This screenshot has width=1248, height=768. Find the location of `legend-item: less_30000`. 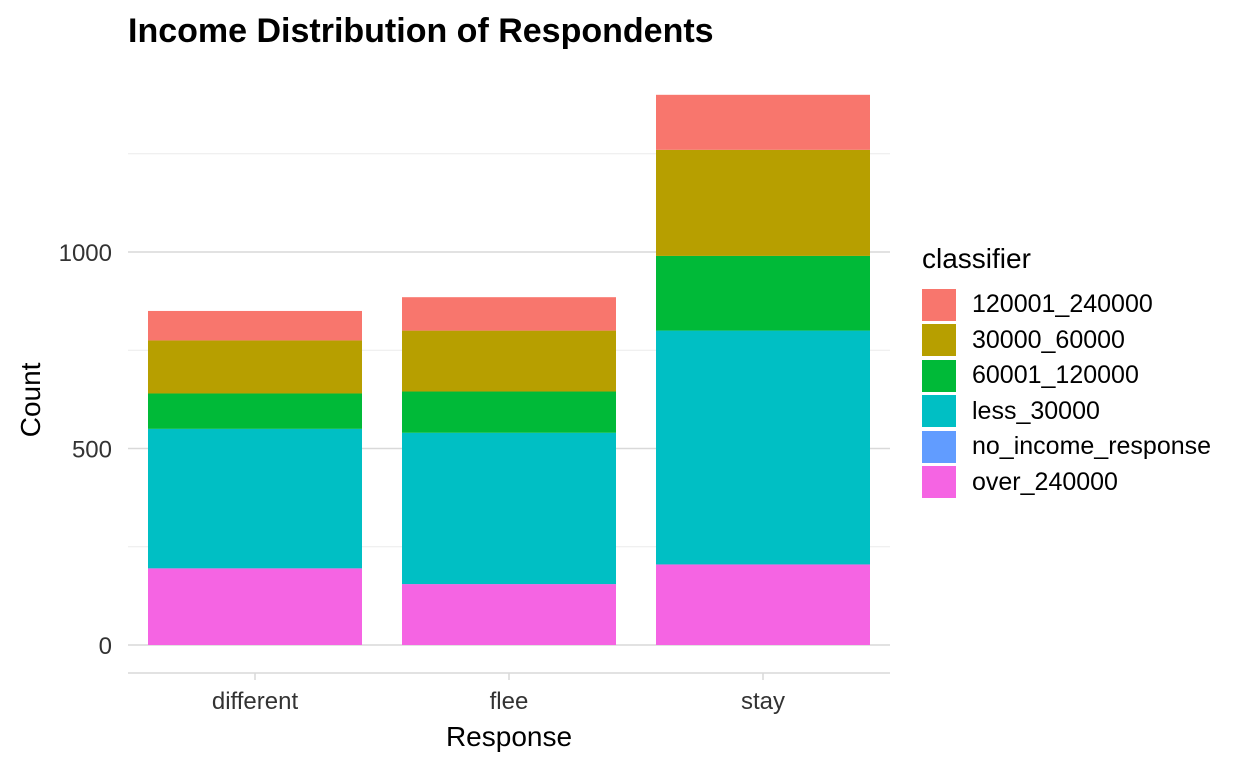

legend-item: less_30000 is located at coordinates (1066, 412).